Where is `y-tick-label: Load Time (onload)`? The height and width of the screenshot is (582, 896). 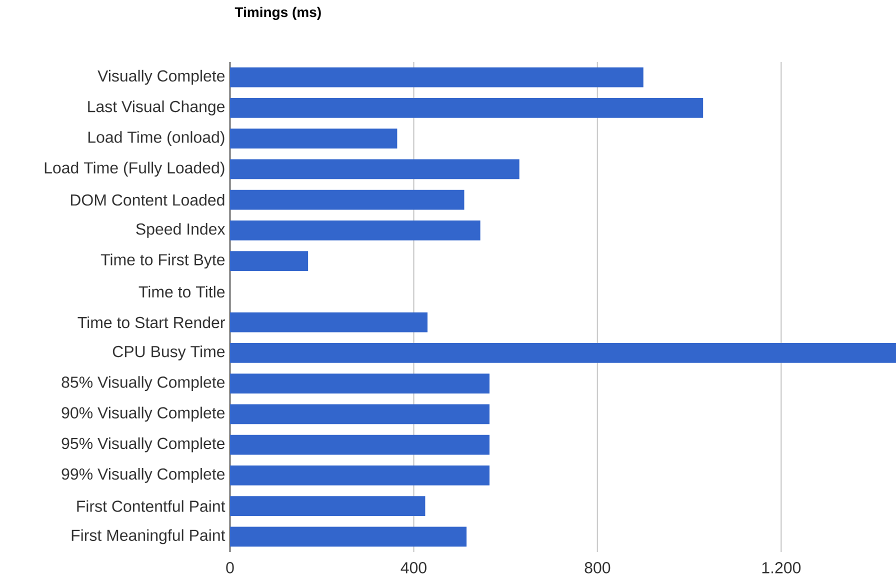
y-tick-label: Load Time (onload) is located at coordinates (156, 138).